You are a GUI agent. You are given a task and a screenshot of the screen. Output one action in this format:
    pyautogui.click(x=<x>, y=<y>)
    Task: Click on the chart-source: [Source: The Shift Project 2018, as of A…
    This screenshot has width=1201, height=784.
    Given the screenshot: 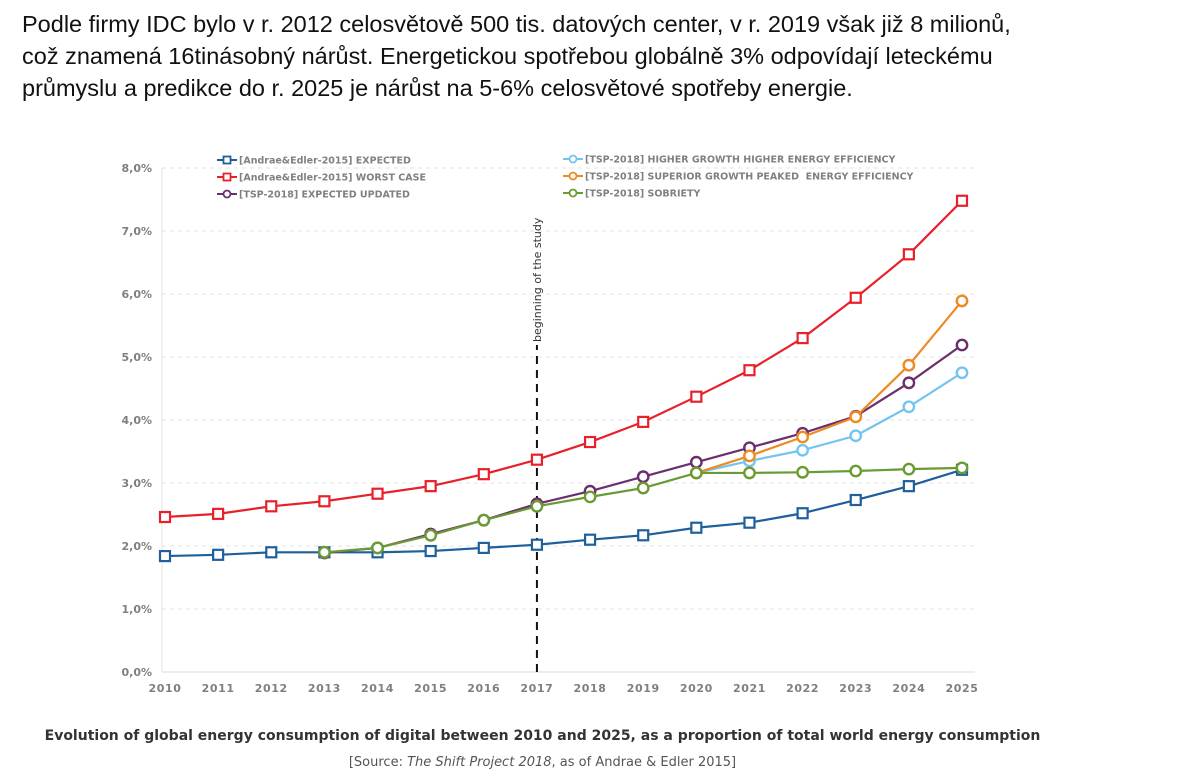 What is the action you would take?
    pyautogui.click(x=542, y=762)
    